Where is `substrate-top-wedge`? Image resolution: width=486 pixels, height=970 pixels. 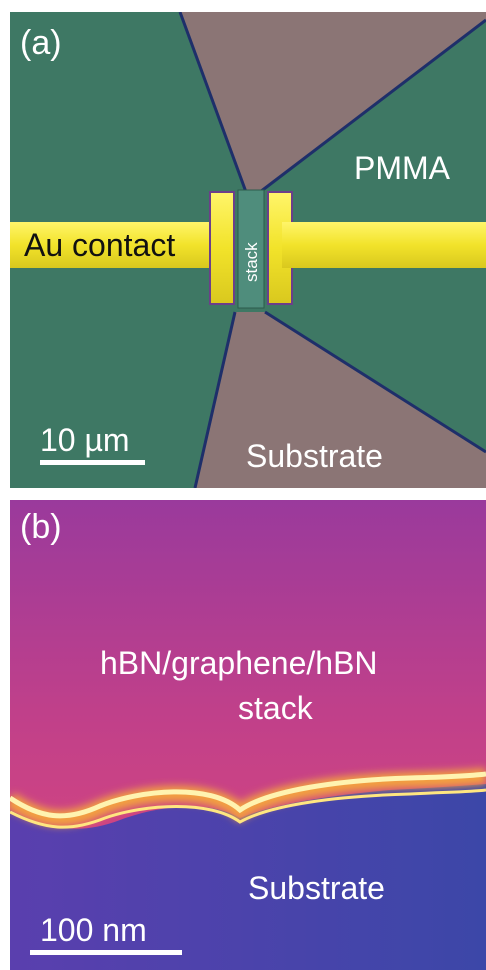 substrate-top-wedge is located at coordinates (333, 102).